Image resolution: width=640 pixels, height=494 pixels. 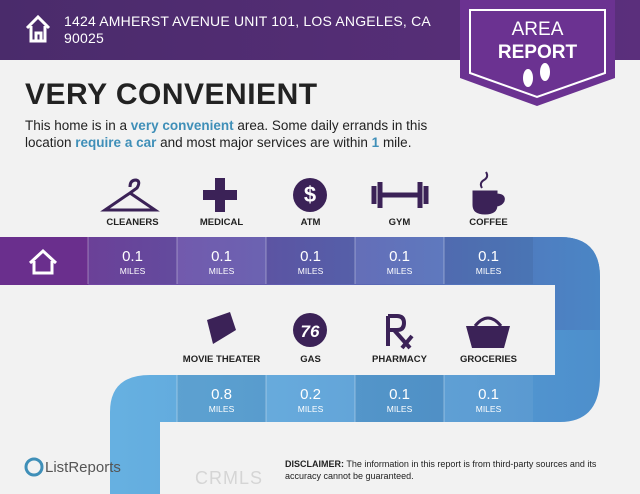 I want to click on home-icon, so click(x=43, y=261).